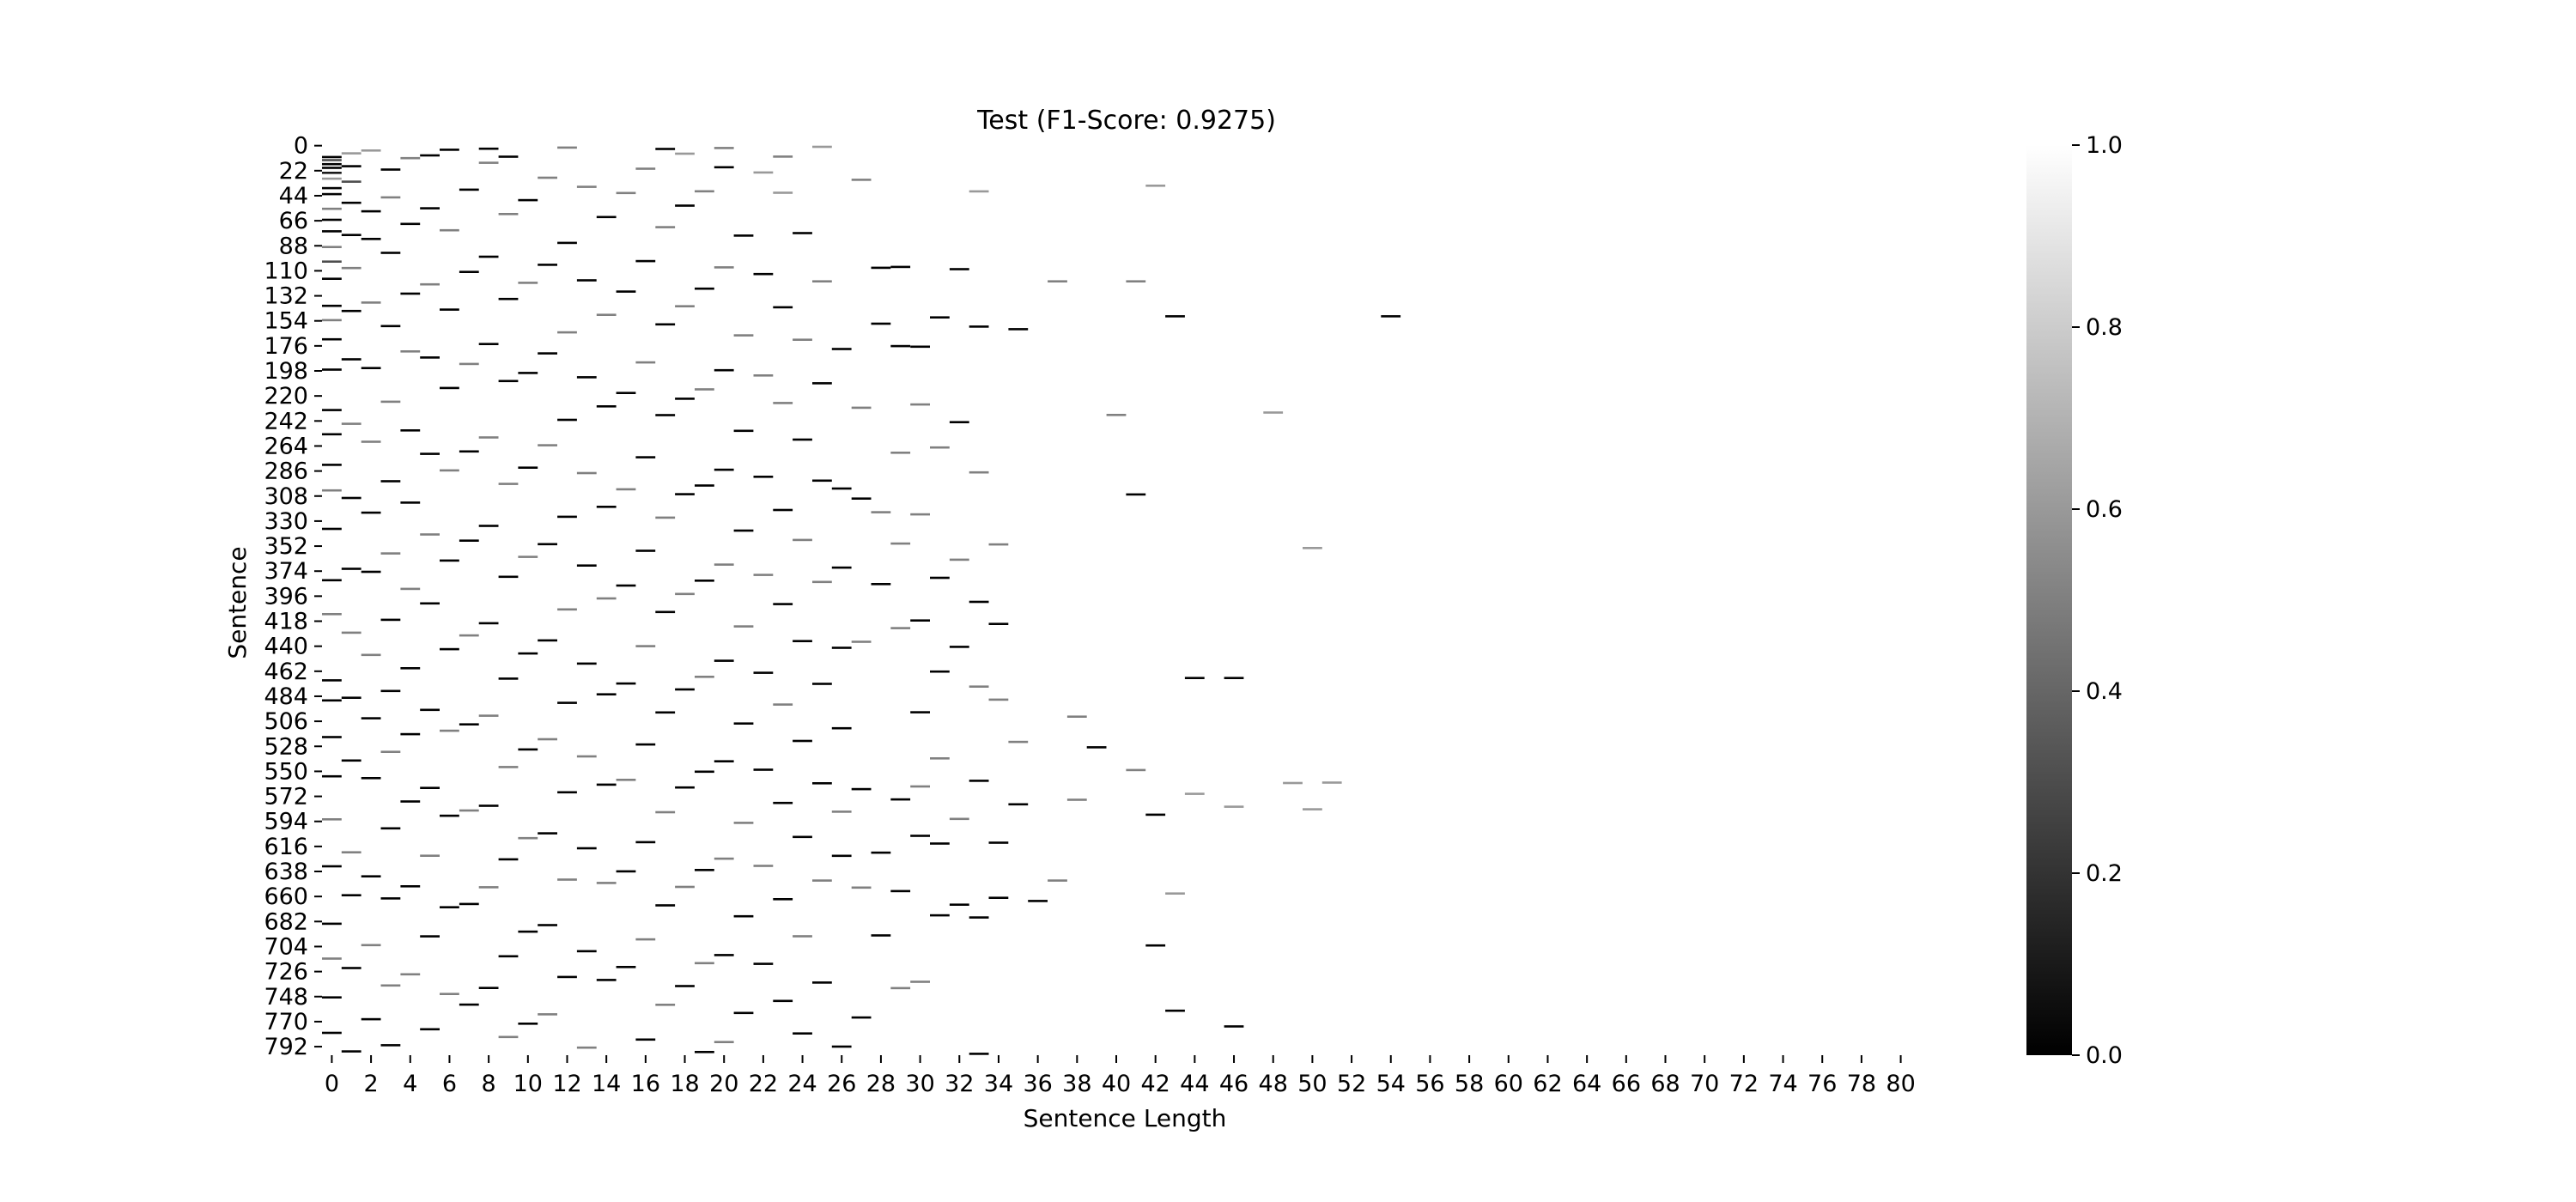 This screenshot has width=2576, height=1202. What do you see at coordinates (959, 1084) in the screenshot?
I see `x-tick-label: 32` at bounding box center [959, 1084].